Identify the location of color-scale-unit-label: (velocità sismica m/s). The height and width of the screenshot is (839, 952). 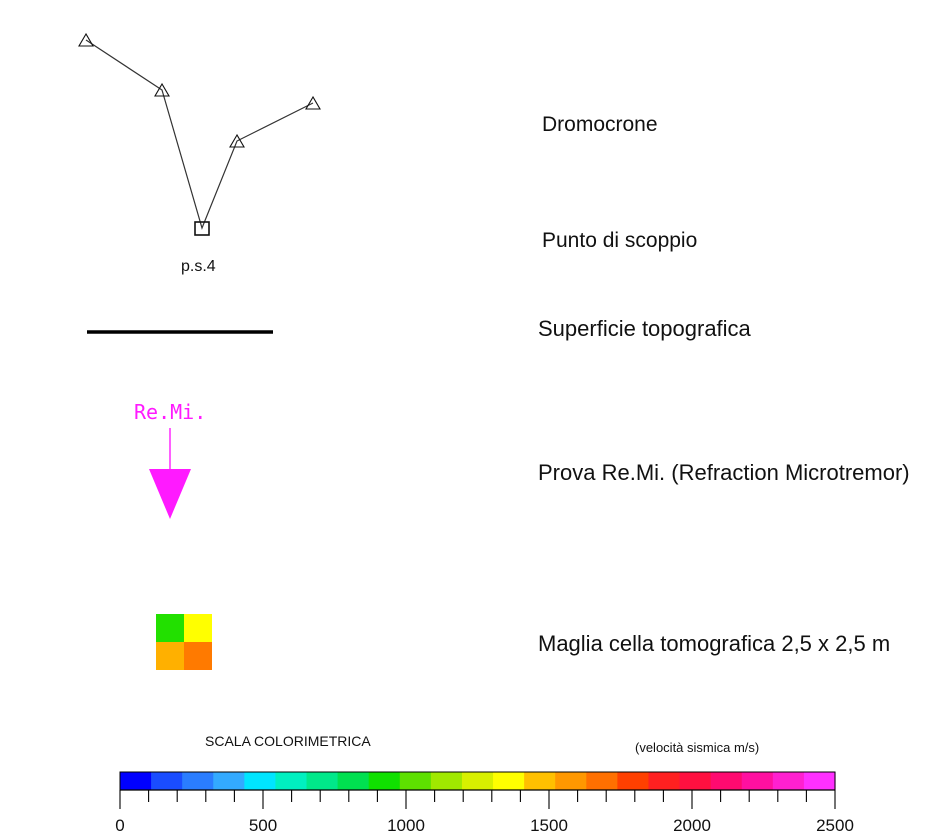
(697, 747).